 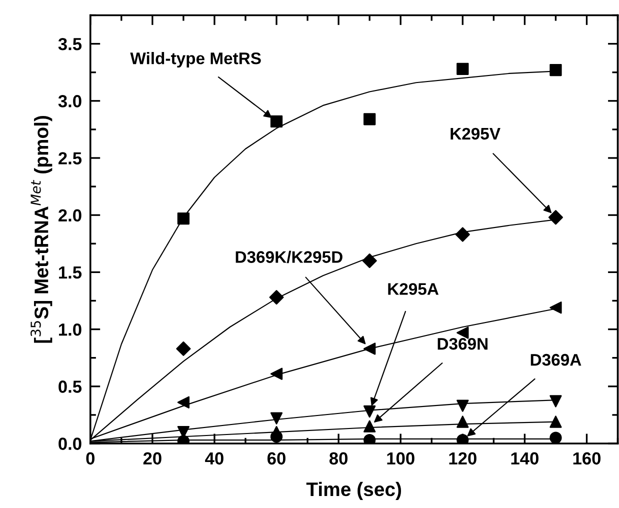 I want to click on x-tick-label: 160, so click(x=587, y=458).